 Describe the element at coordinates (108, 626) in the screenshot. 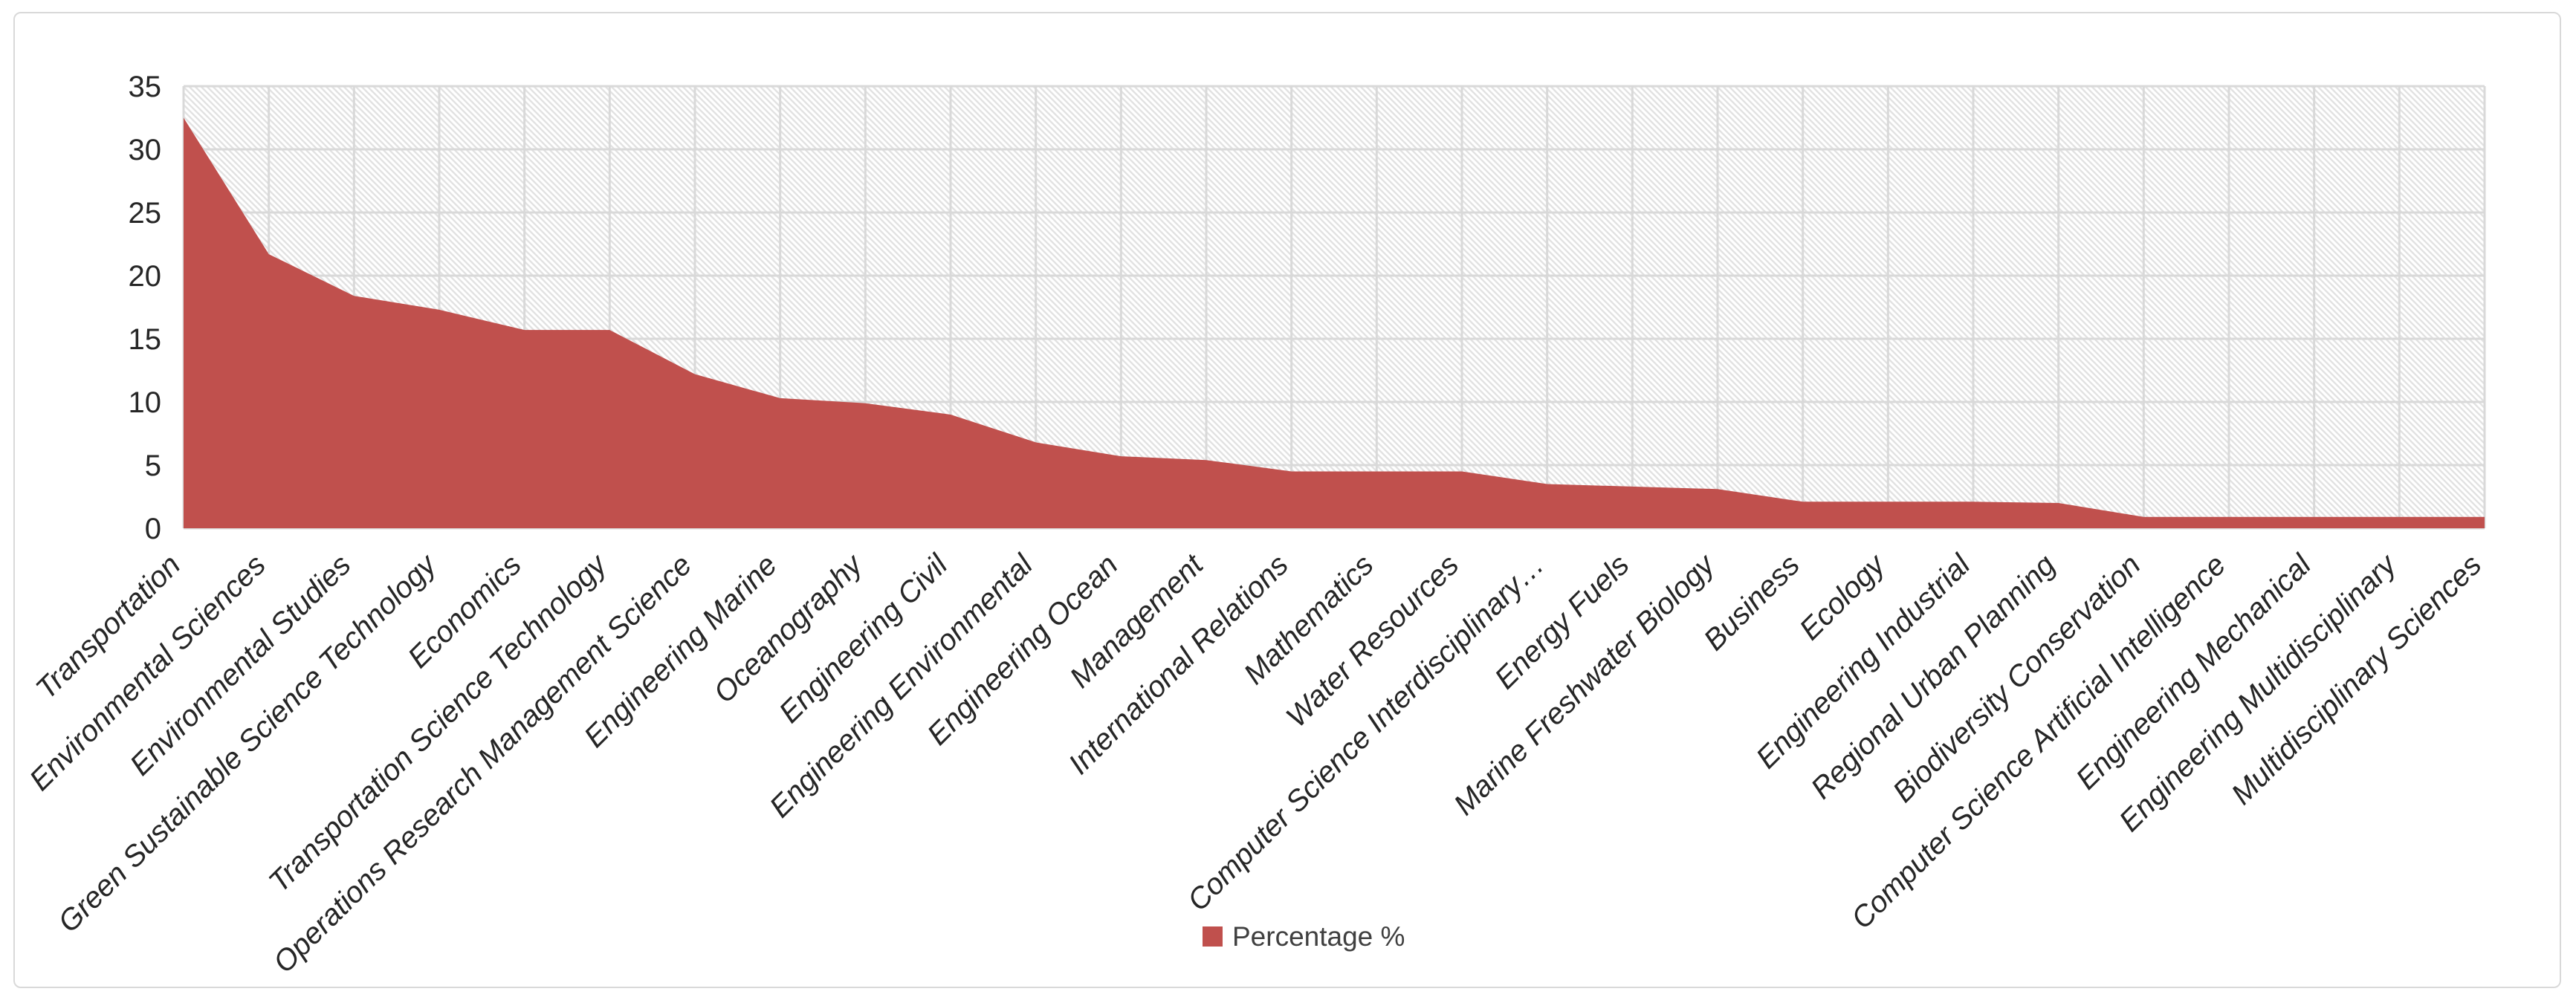

I see `x-axis-label: Transportation` at that location.